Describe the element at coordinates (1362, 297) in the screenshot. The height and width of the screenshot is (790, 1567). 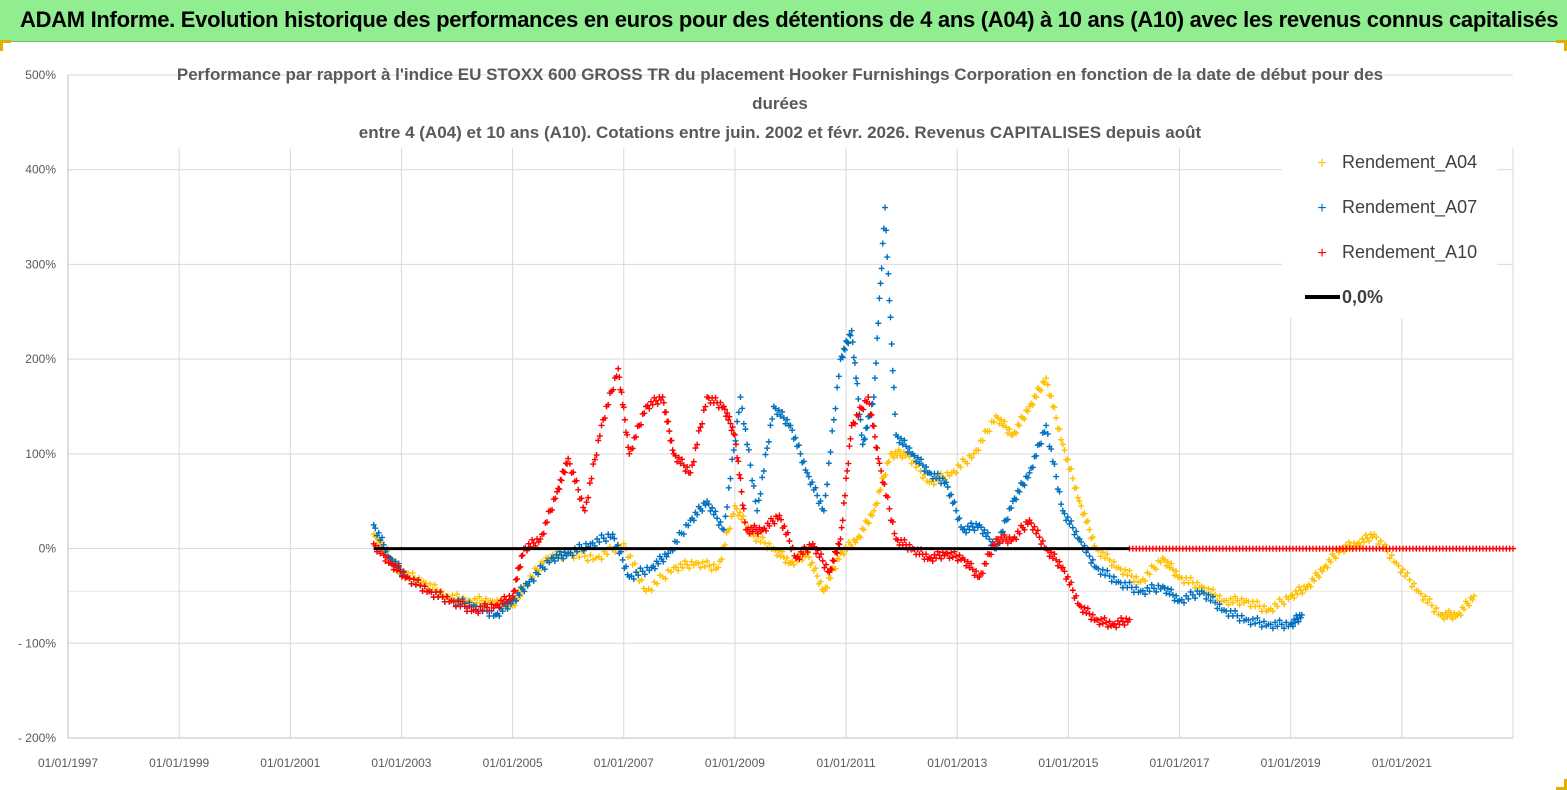
I see `legend-label-zero: 0,0%` at that location.